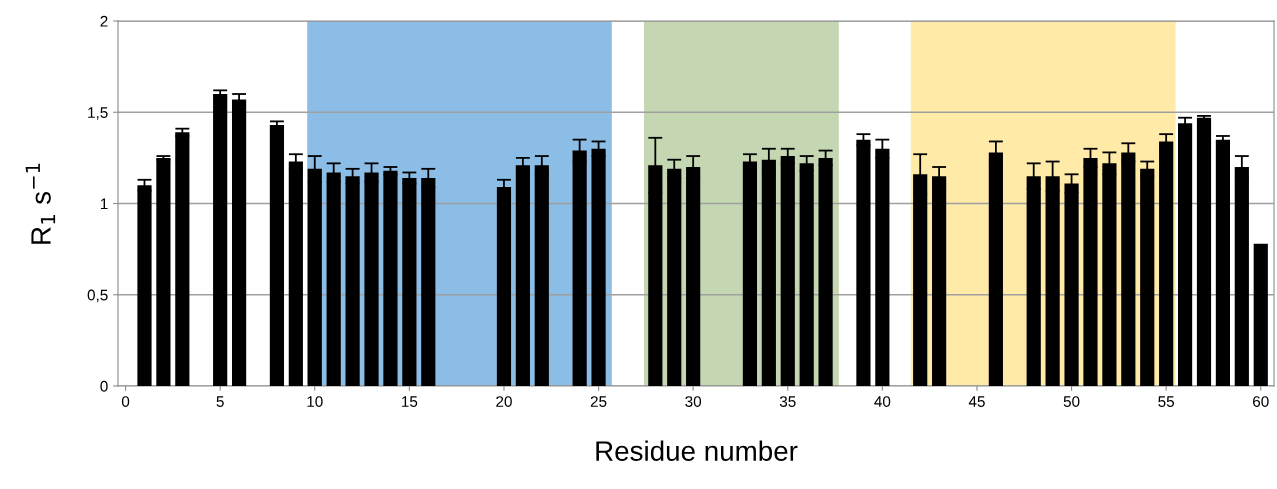 The height and width of the screenshot is (489, 1277). What do you see at coordinates (104, 386) in the screenshot?
I see `y-tick-label: 0` at bounding box center [104, 386].